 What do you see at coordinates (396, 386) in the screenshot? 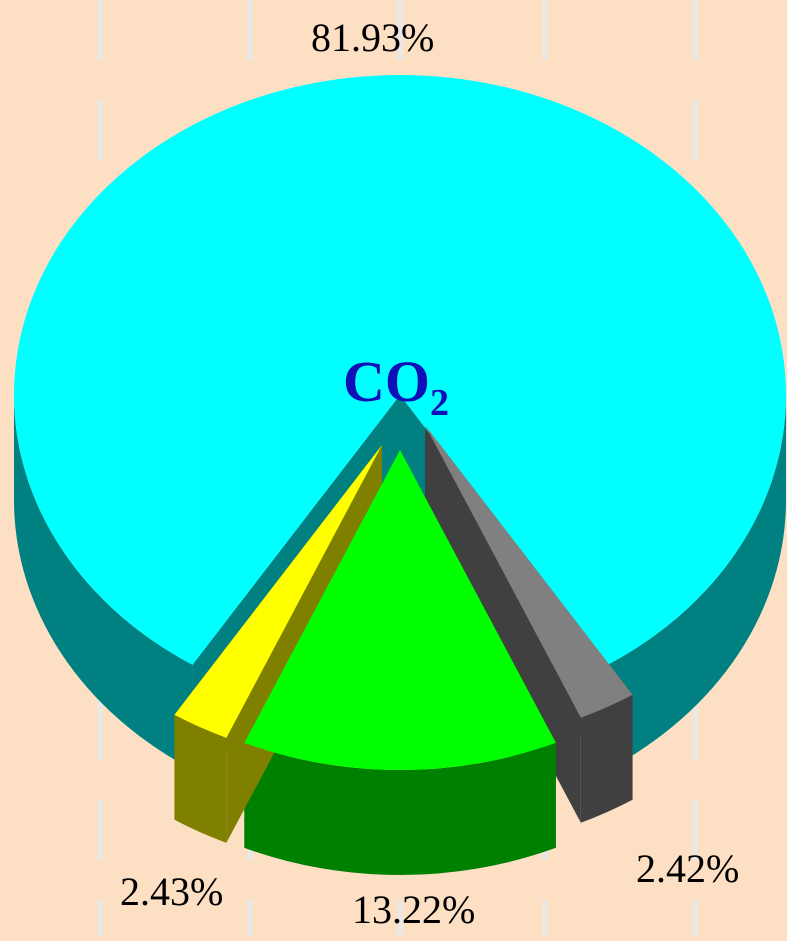
I see `center-label-co2: CO2` at bounding box center [396, 386].